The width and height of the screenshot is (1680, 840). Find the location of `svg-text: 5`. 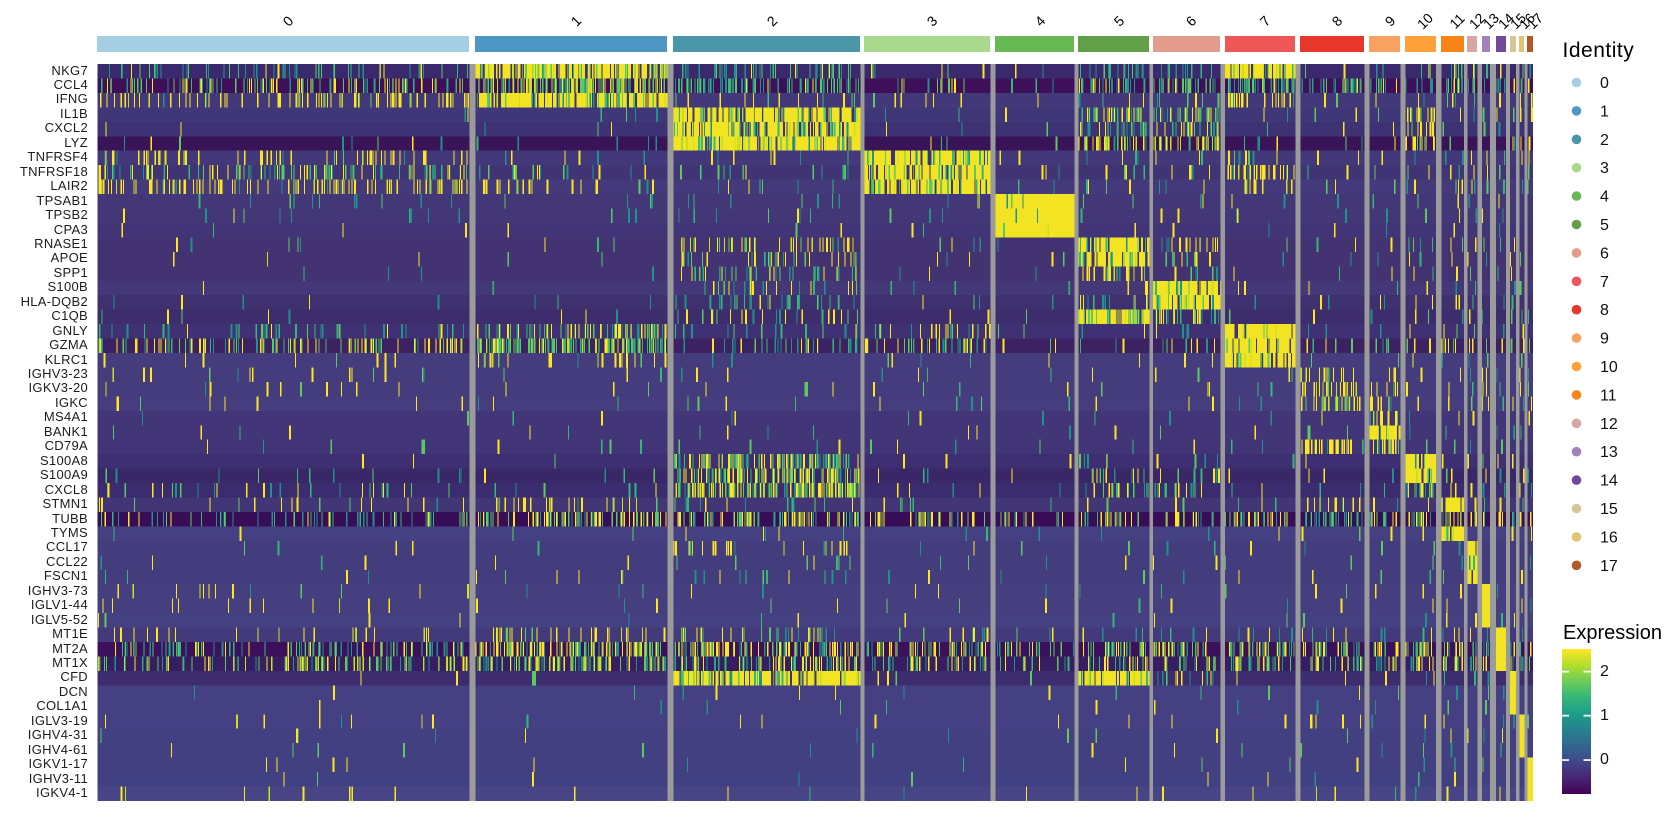

svg-text: 5 is located at coordinates (1604, 225).